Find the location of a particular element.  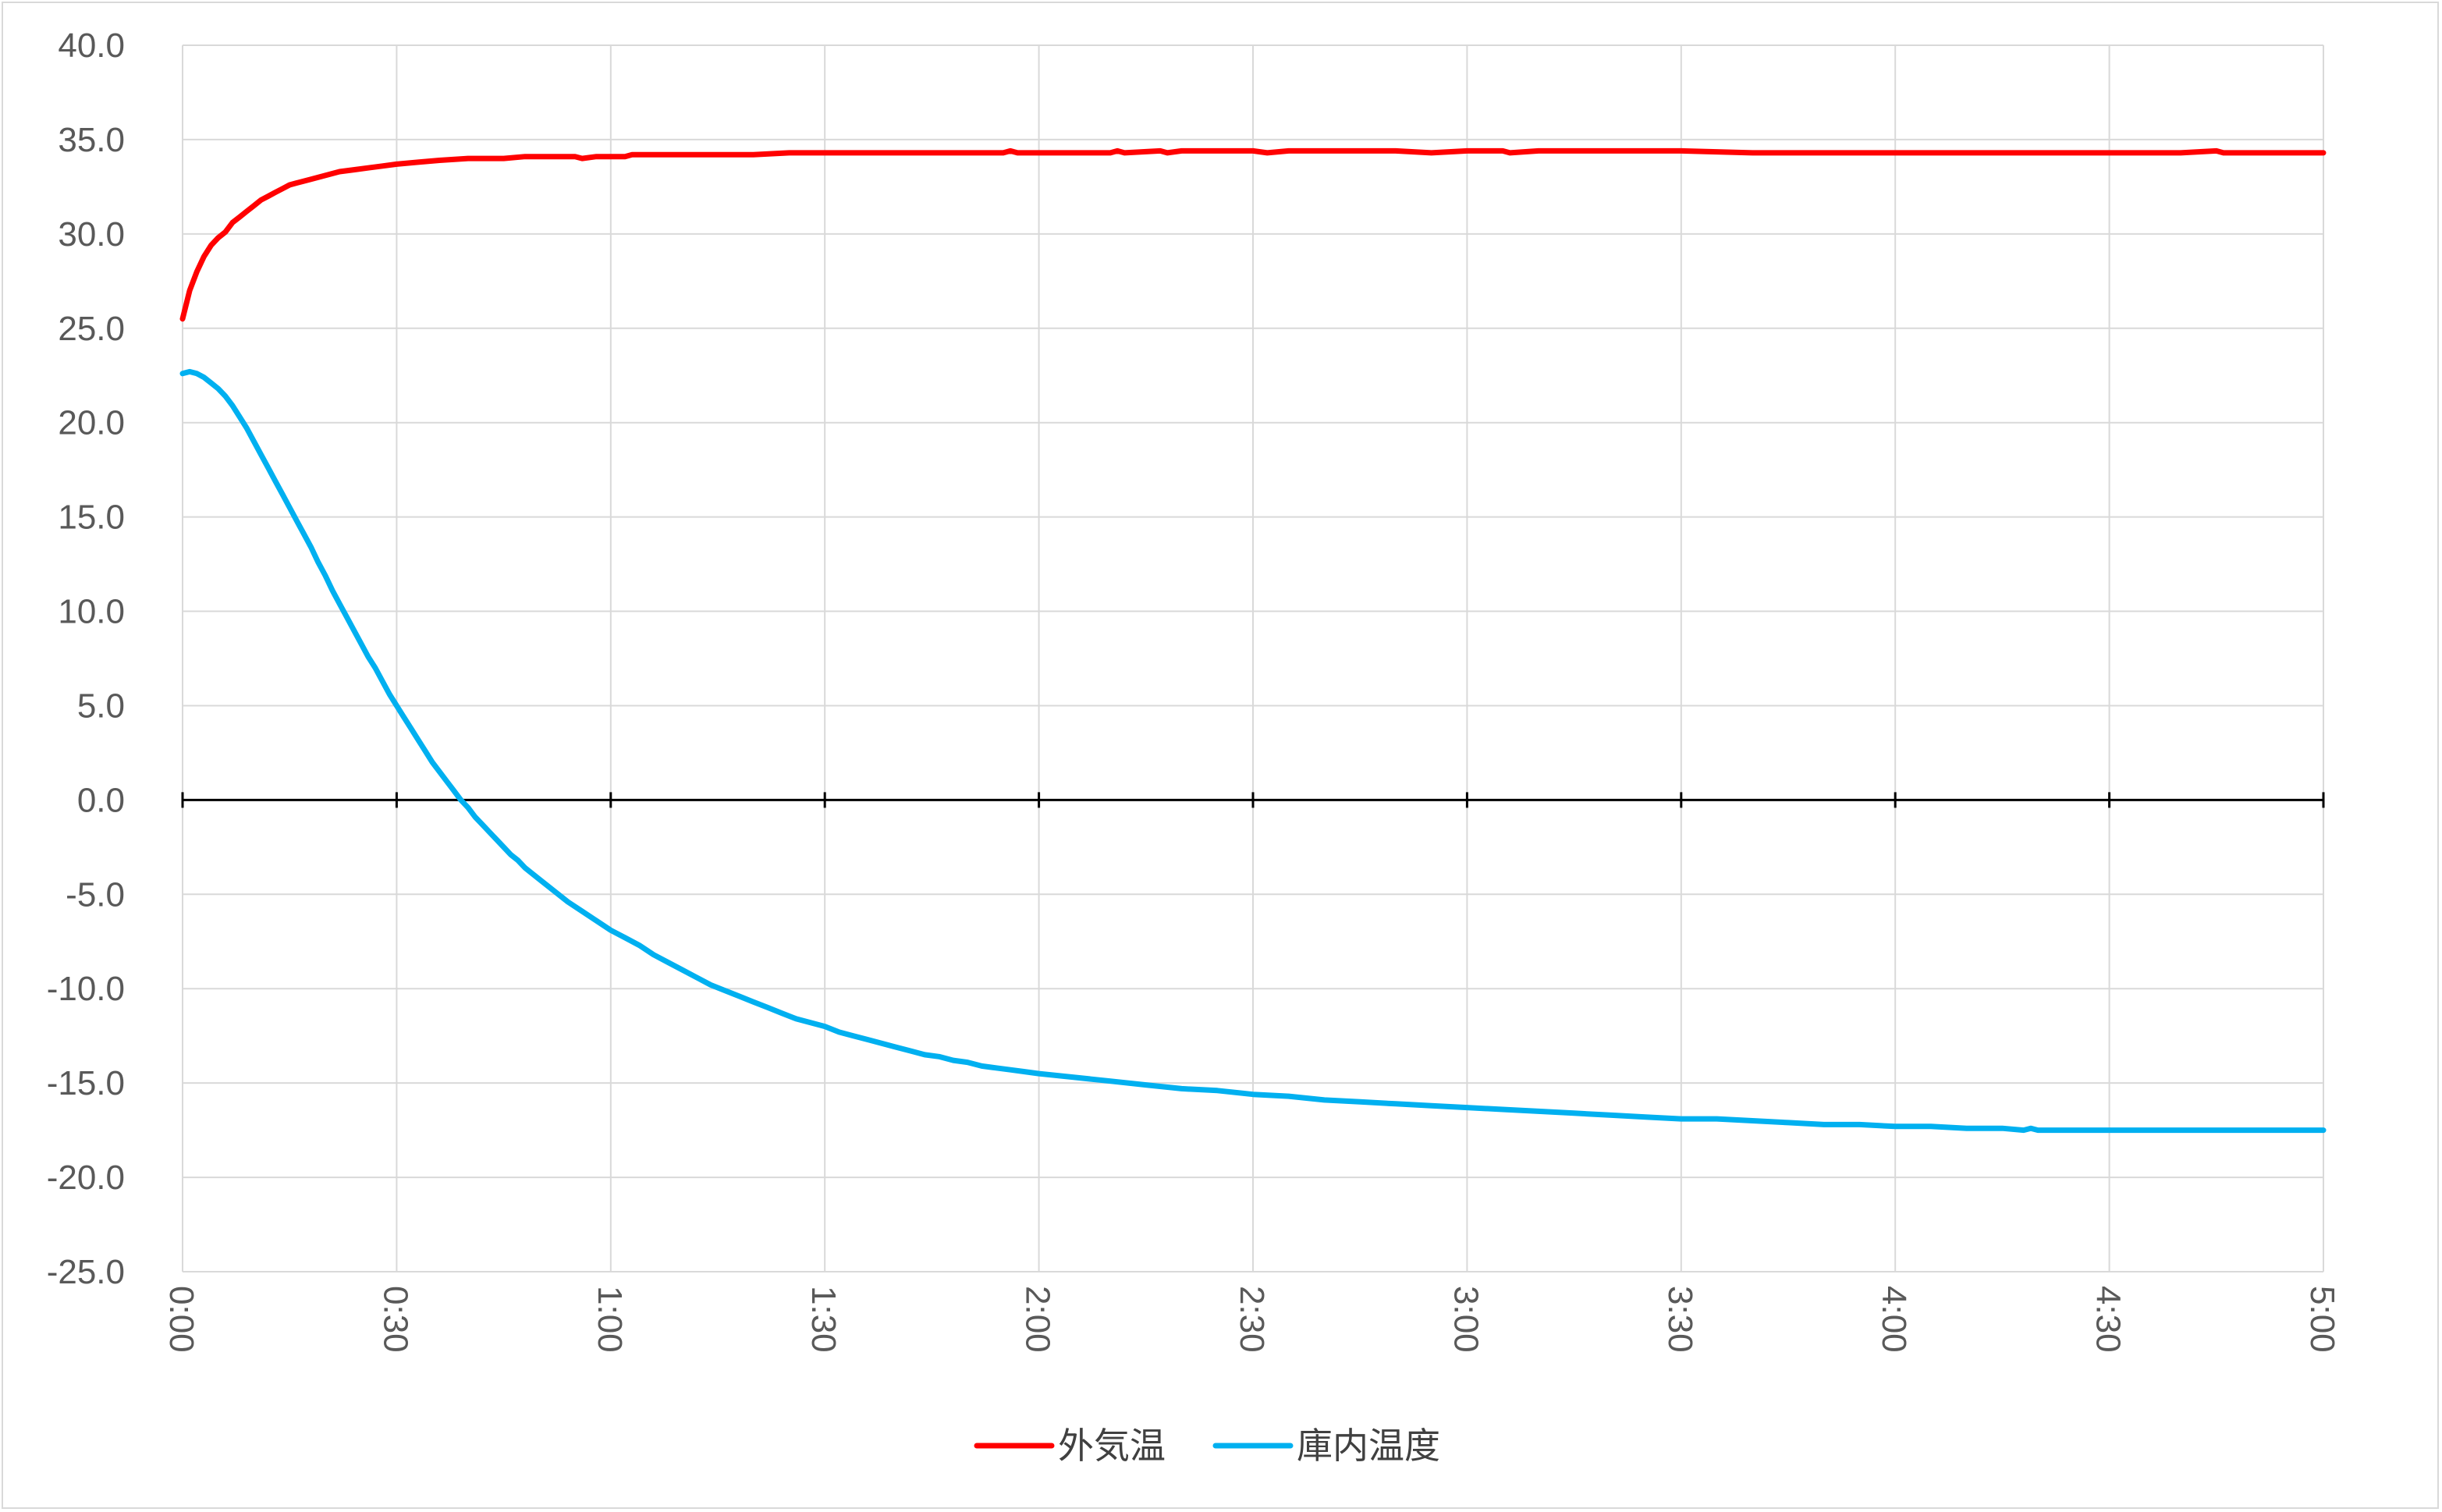

y-tick-label: 40.0 is located at coordinates (91, 46).